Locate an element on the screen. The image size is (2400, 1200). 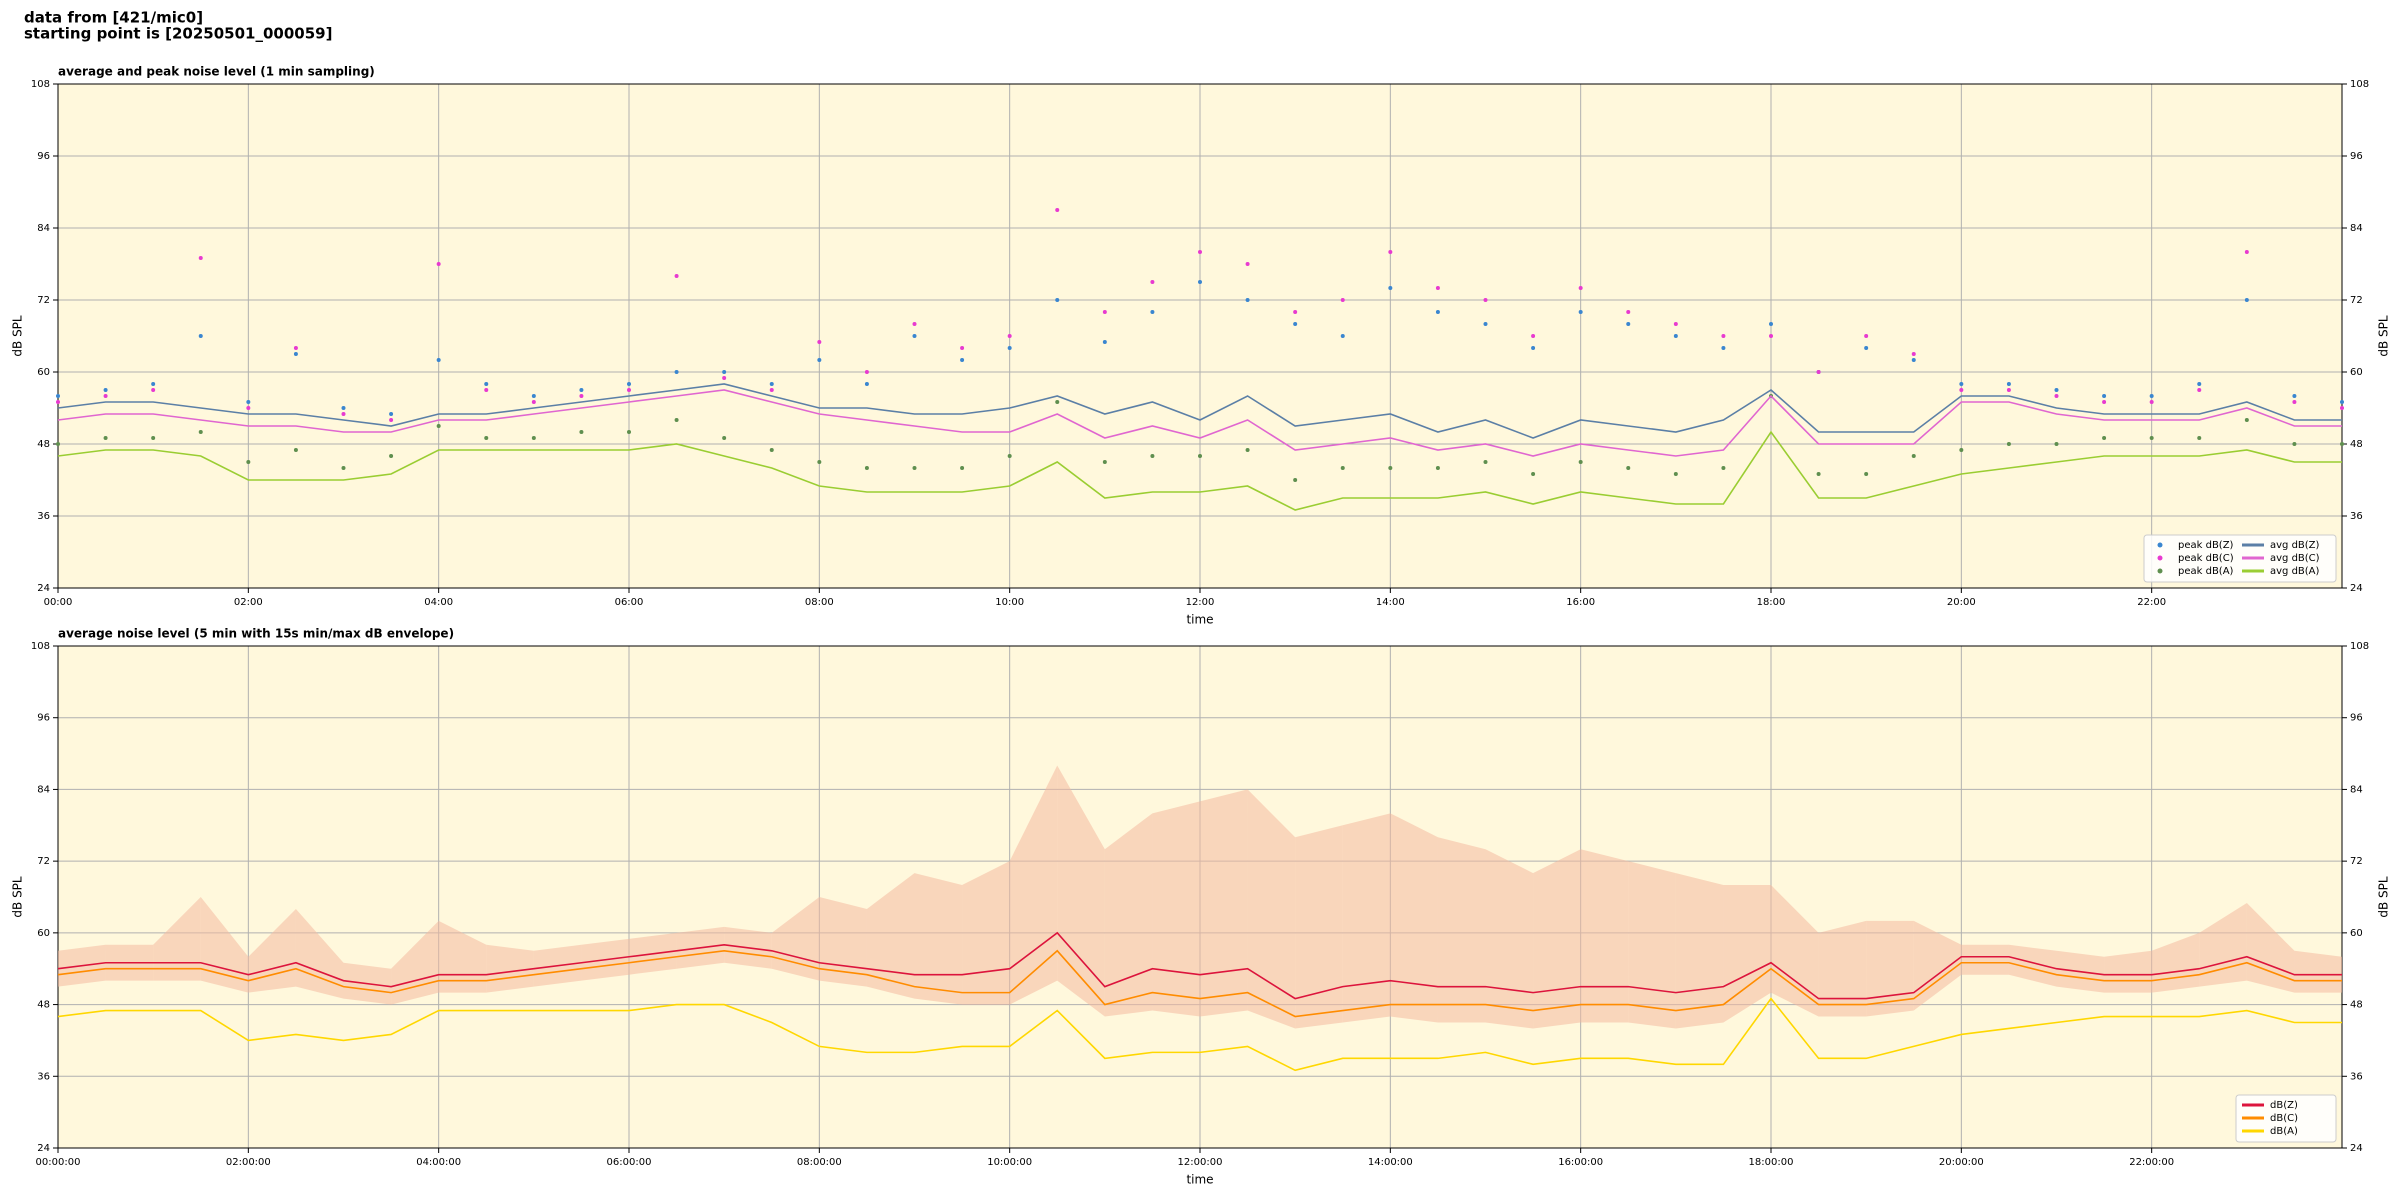
x-tick-label: 08:00 is located at coordinates (819, 602).